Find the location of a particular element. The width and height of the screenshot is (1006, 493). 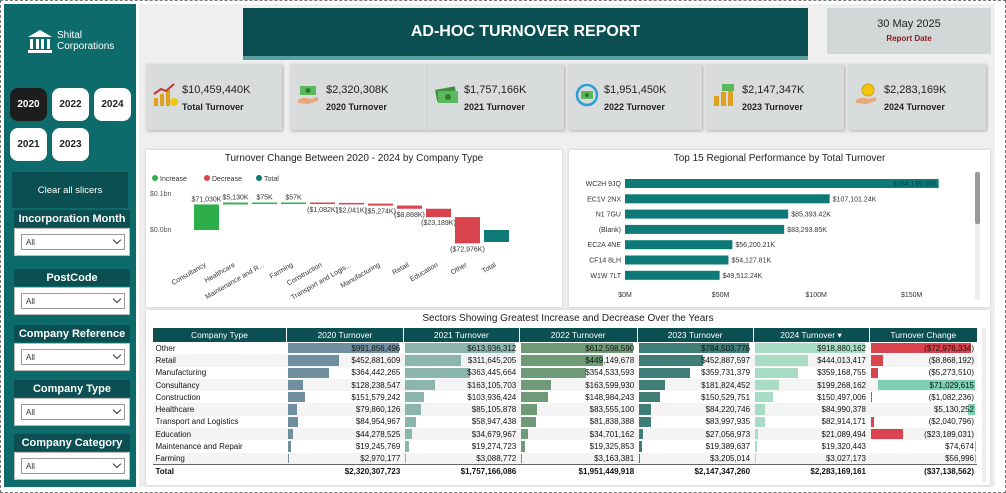

cell-company-type: Consultancy is located at coordinates (219, 385).